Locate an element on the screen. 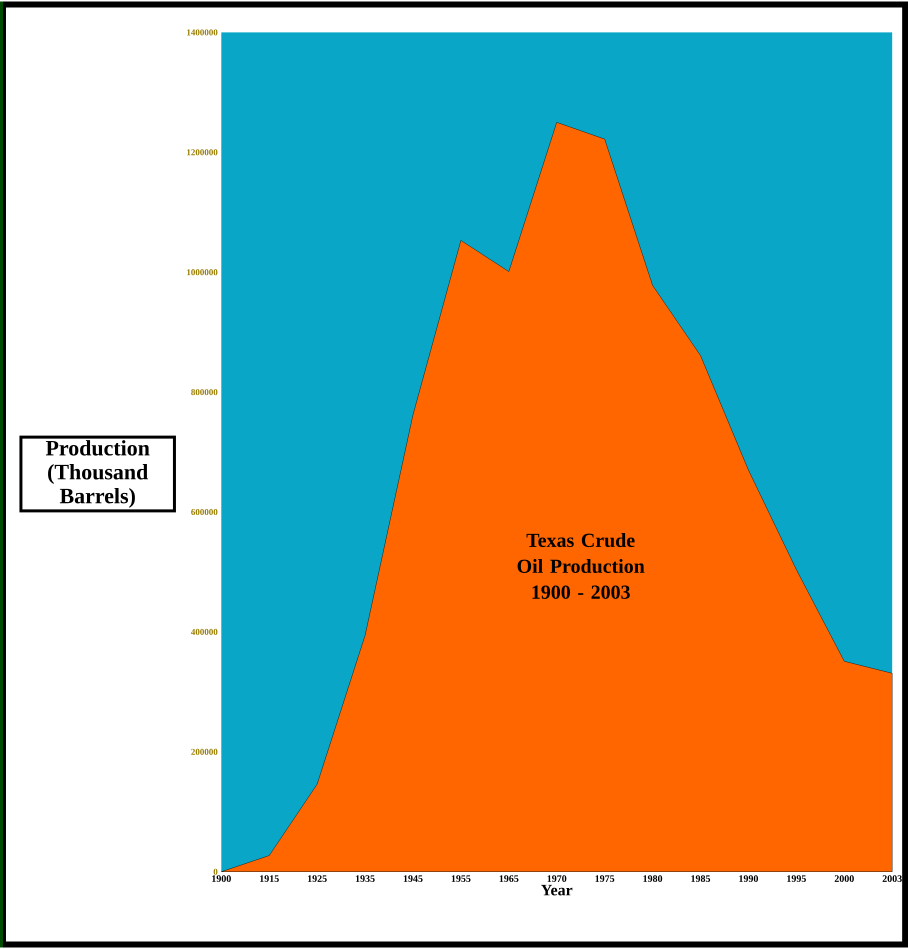 This screenshot has width=908, height=949. y-tick-label: 1000000 is located at coordinates (202, 272).